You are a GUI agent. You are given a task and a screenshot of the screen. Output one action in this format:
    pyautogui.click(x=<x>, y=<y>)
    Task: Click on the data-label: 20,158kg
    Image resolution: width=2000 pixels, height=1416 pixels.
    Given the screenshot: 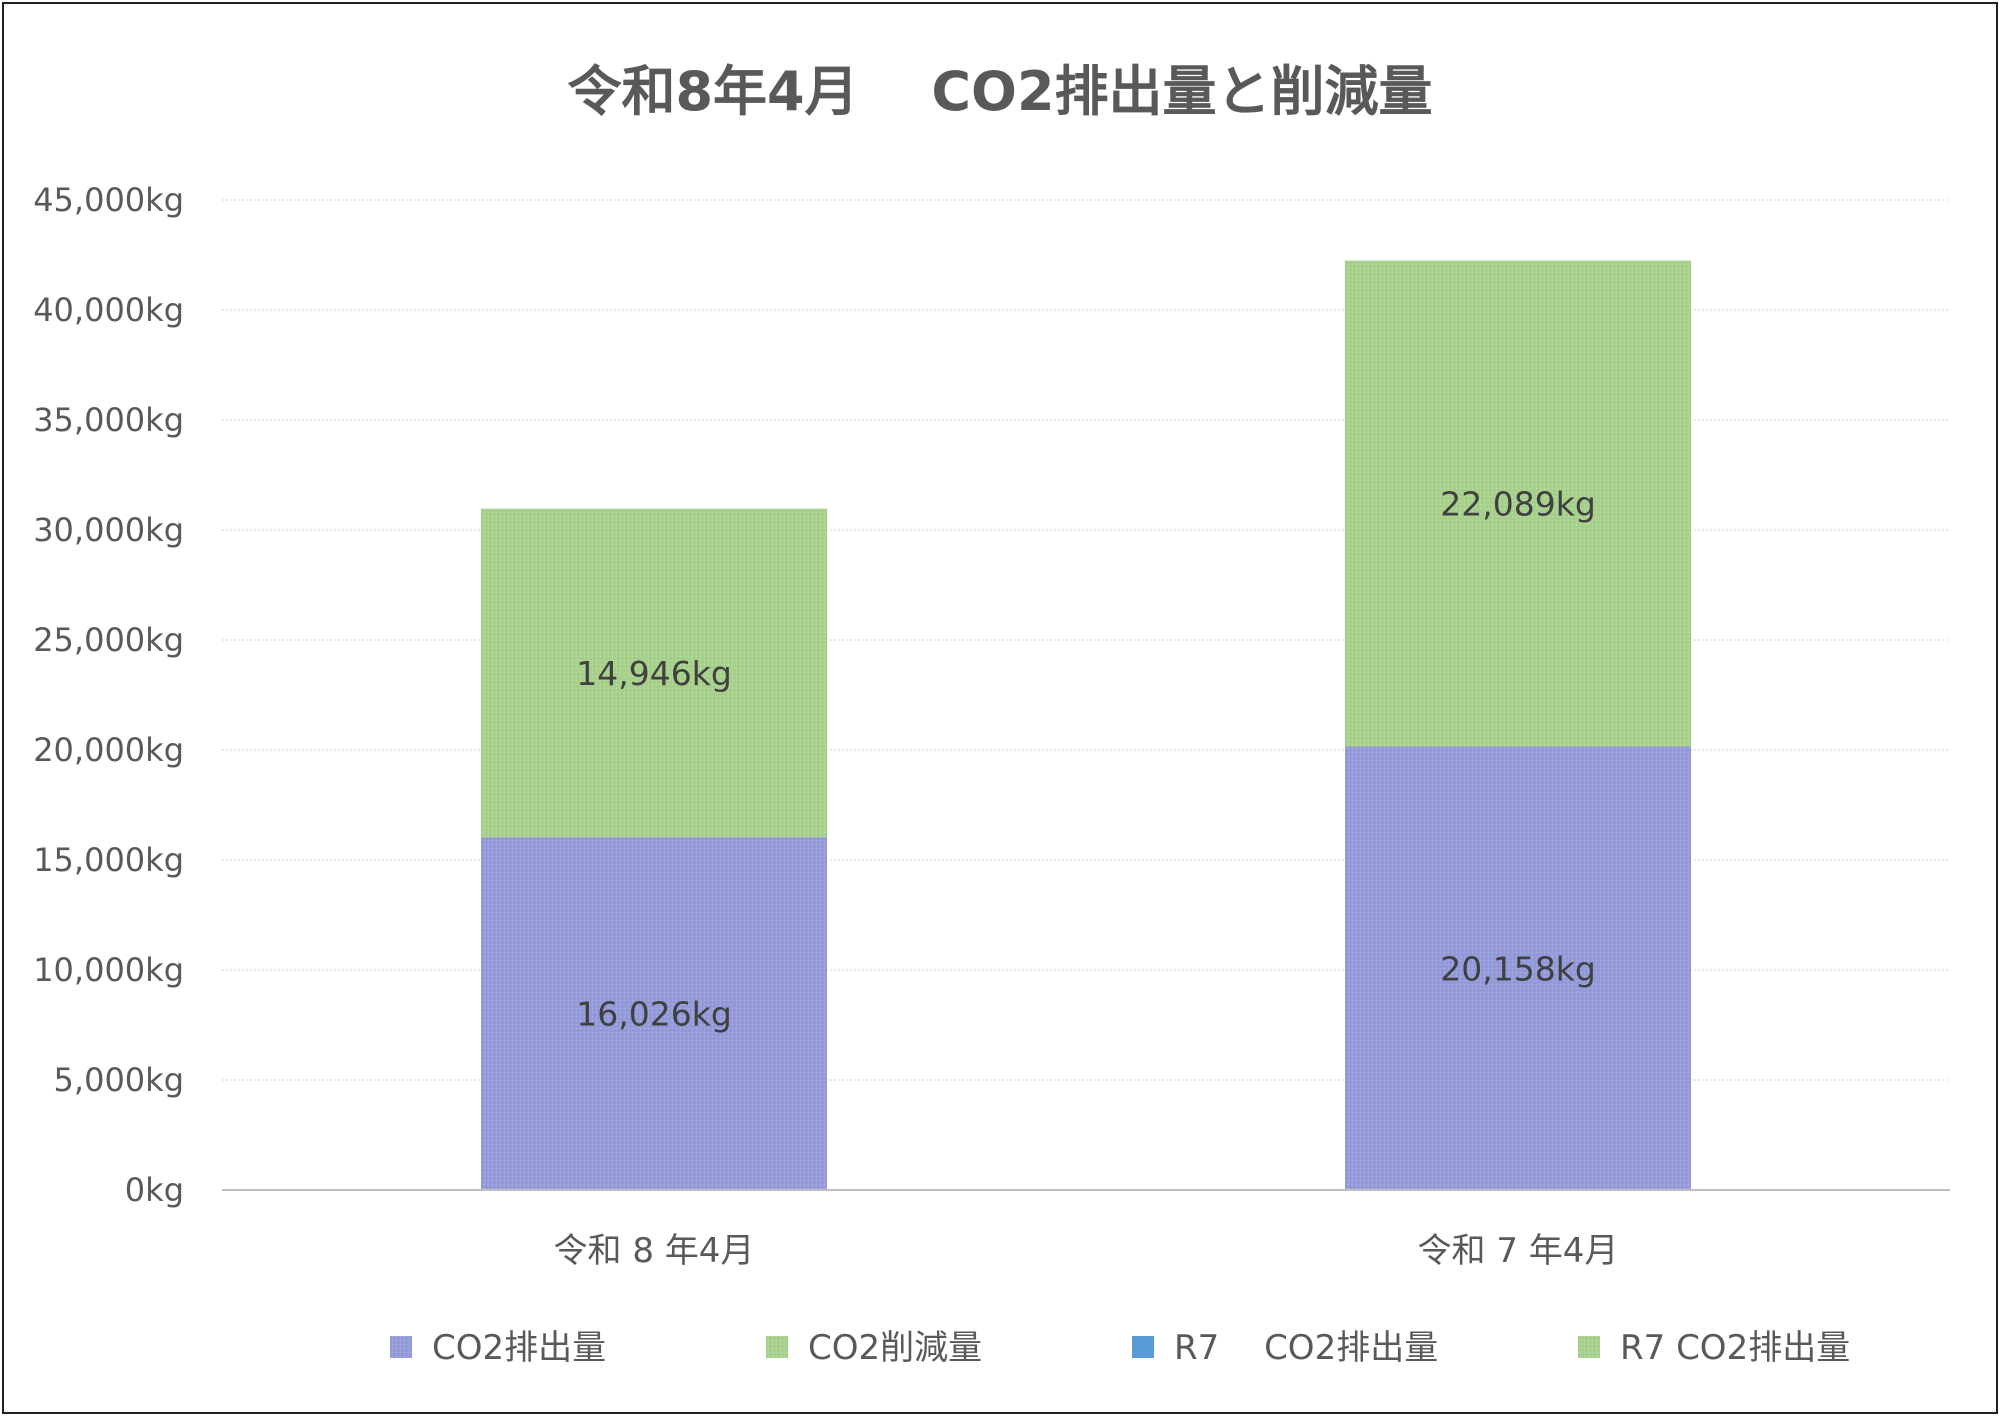 What is the action you would take?
    pyautogui.click(x=1518, y=968)
    